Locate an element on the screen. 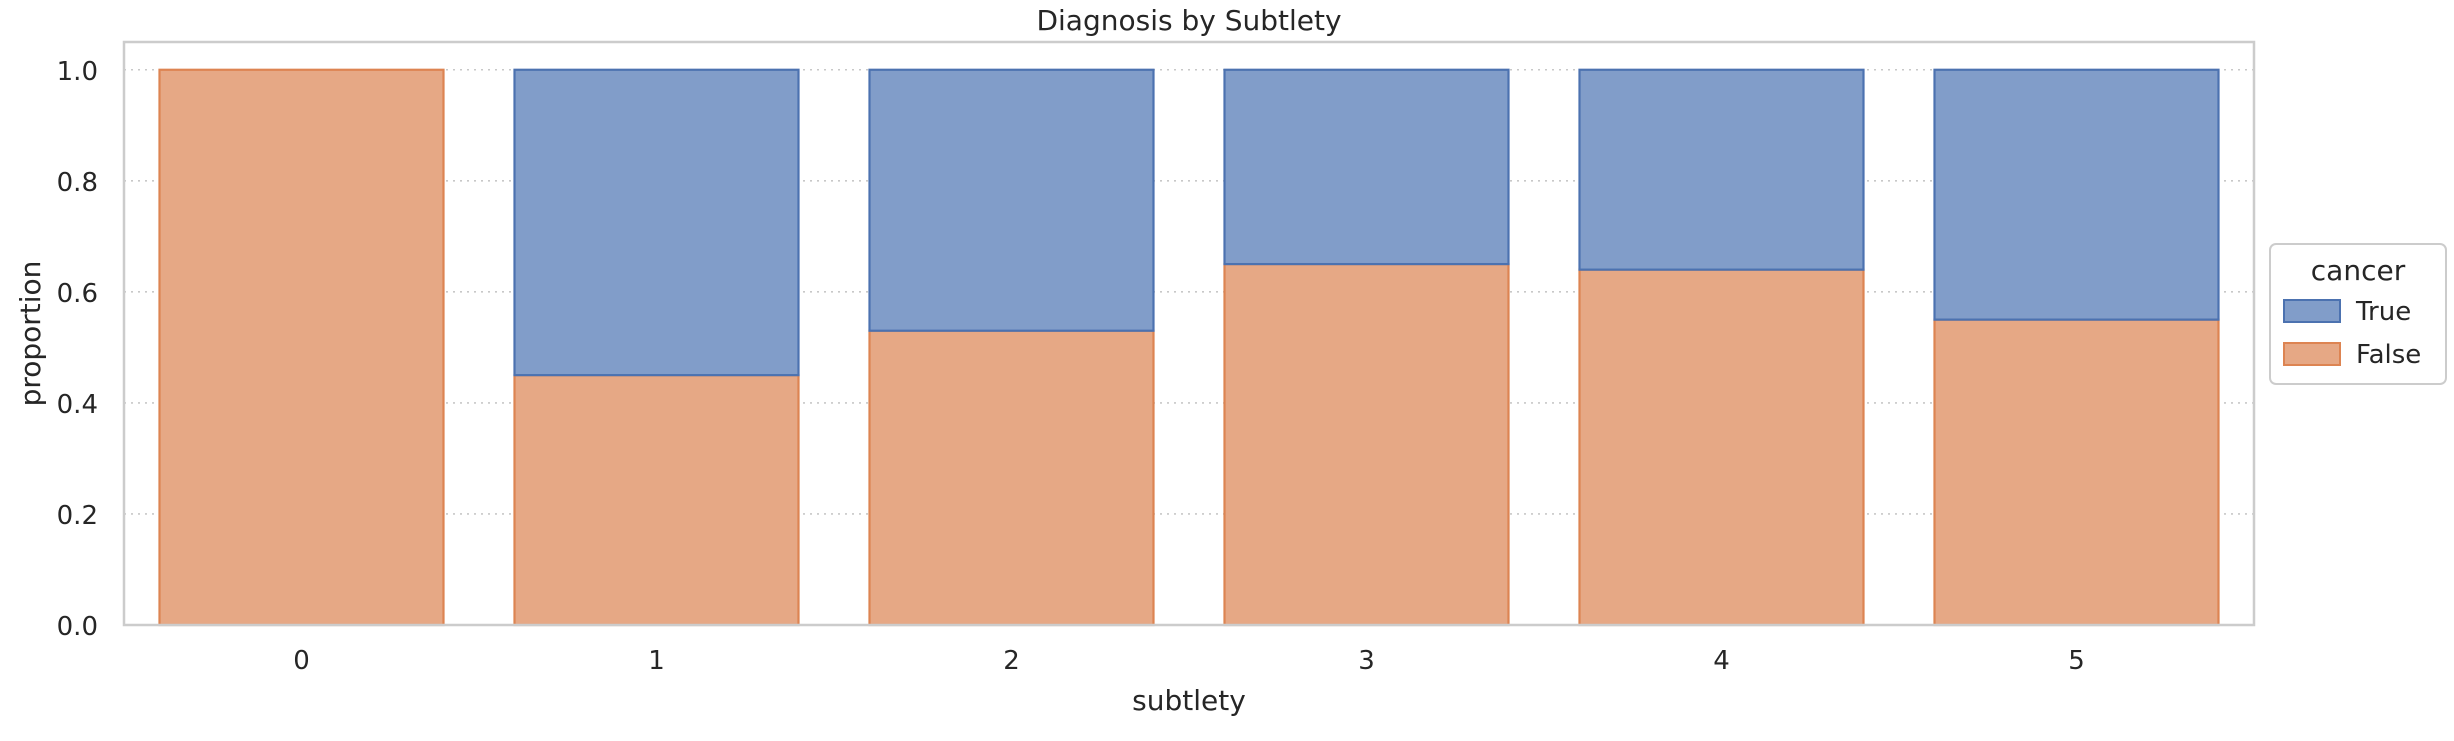  x-axis-label: subtlety is located at coordinates (1189, 700).